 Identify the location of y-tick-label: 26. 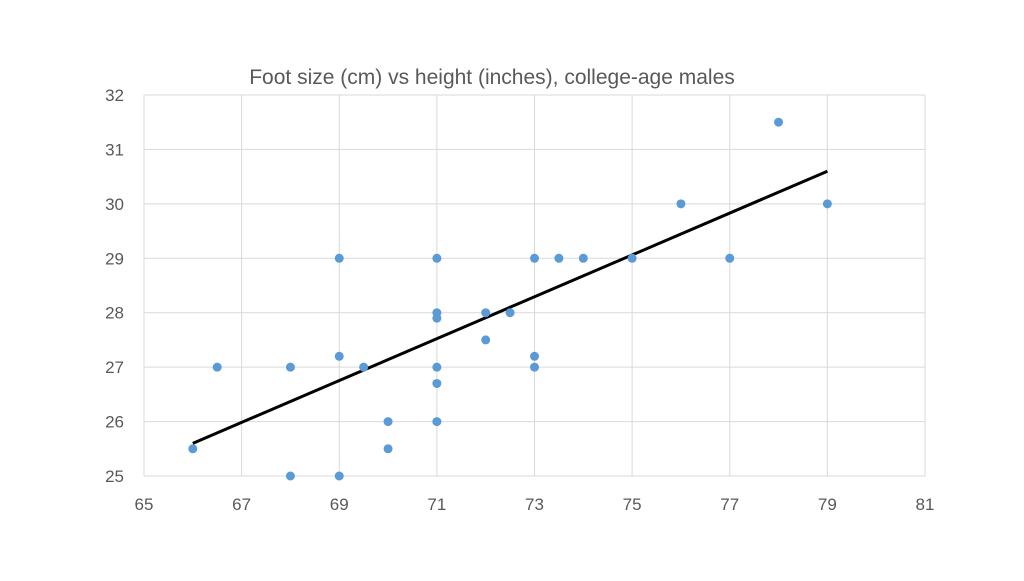
(114, 422).